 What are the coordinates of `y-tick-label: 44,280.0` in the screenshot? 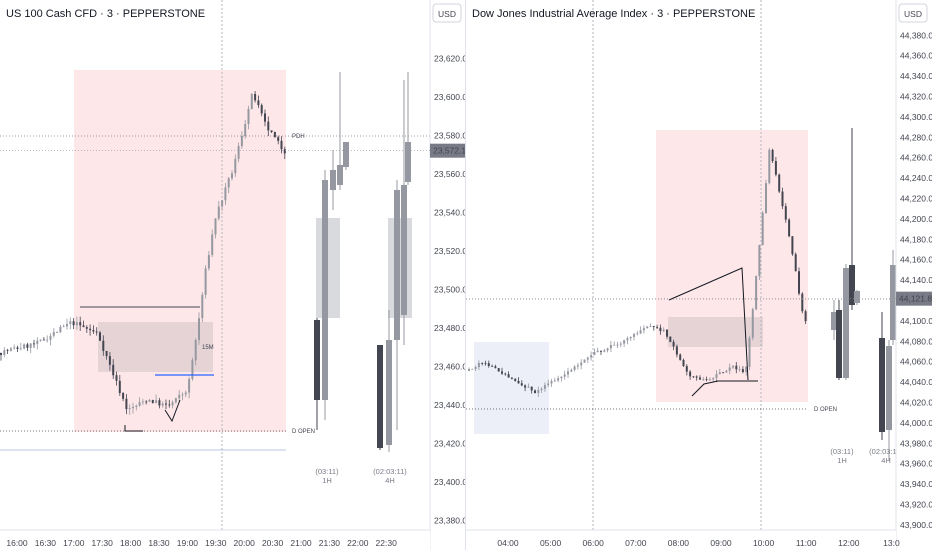 It's located at (916, 137).